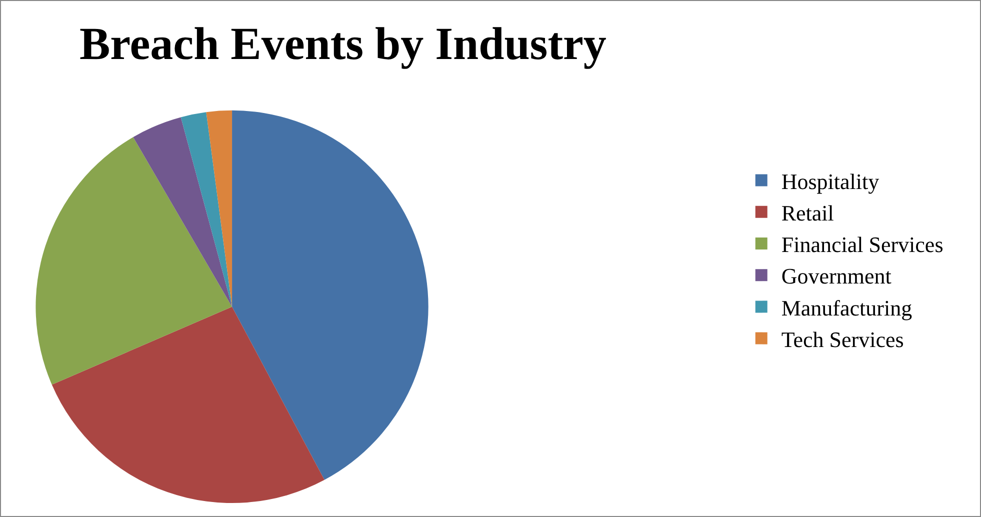 The height and width of the screenshot is (517, 981). I want to click on legend-label: Financial Services, so click(862, 245).